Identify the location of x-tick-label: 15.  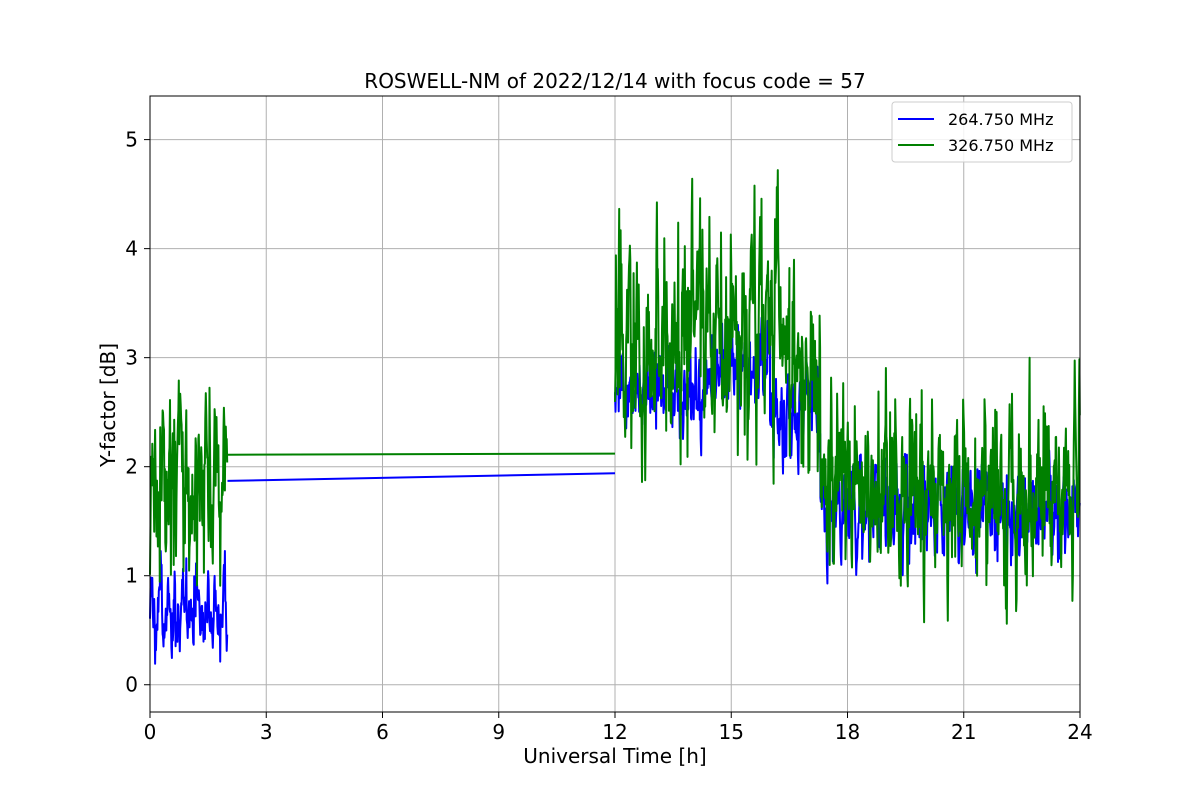
(731, 732).